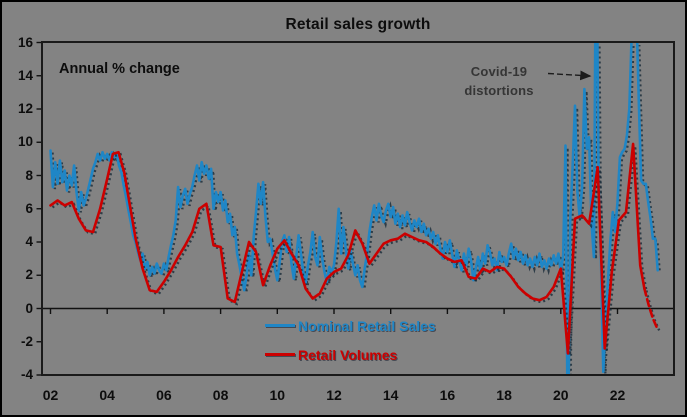  I want to click on x-tick-label: 02, so click(50, 395).